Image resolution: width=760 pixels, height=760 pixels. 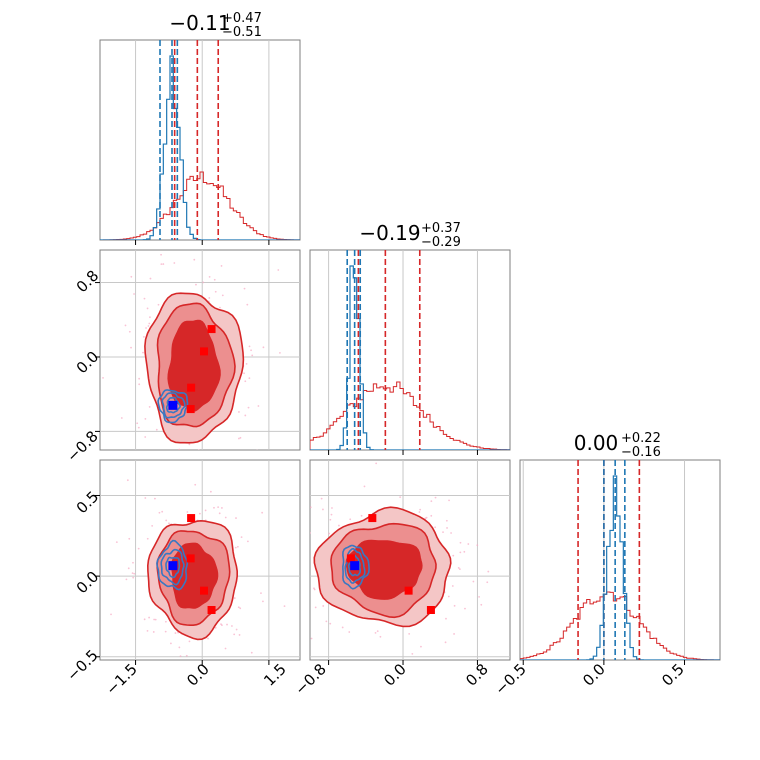 What do you see at coordinates (620, 625) in the screenshot?
I see `hist-red` at bounding box center [620, 625].